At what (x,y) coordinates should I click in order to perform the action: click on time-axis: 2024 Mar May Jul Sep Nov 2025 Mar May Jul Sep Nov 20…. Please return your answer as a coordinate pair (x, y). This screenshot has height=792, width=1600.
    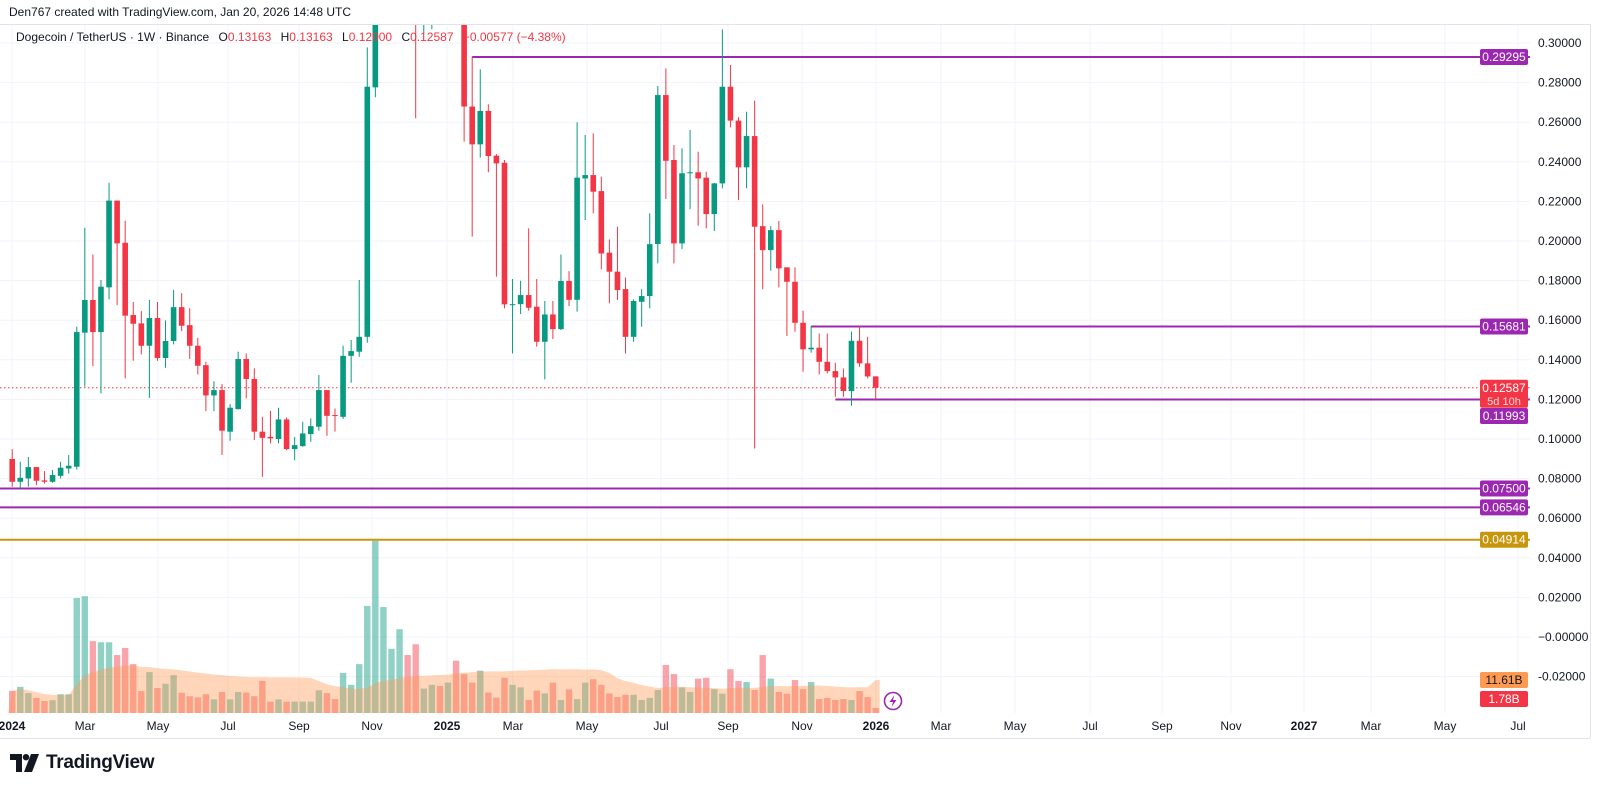
    Looking at the image, I should click on (763, 726).